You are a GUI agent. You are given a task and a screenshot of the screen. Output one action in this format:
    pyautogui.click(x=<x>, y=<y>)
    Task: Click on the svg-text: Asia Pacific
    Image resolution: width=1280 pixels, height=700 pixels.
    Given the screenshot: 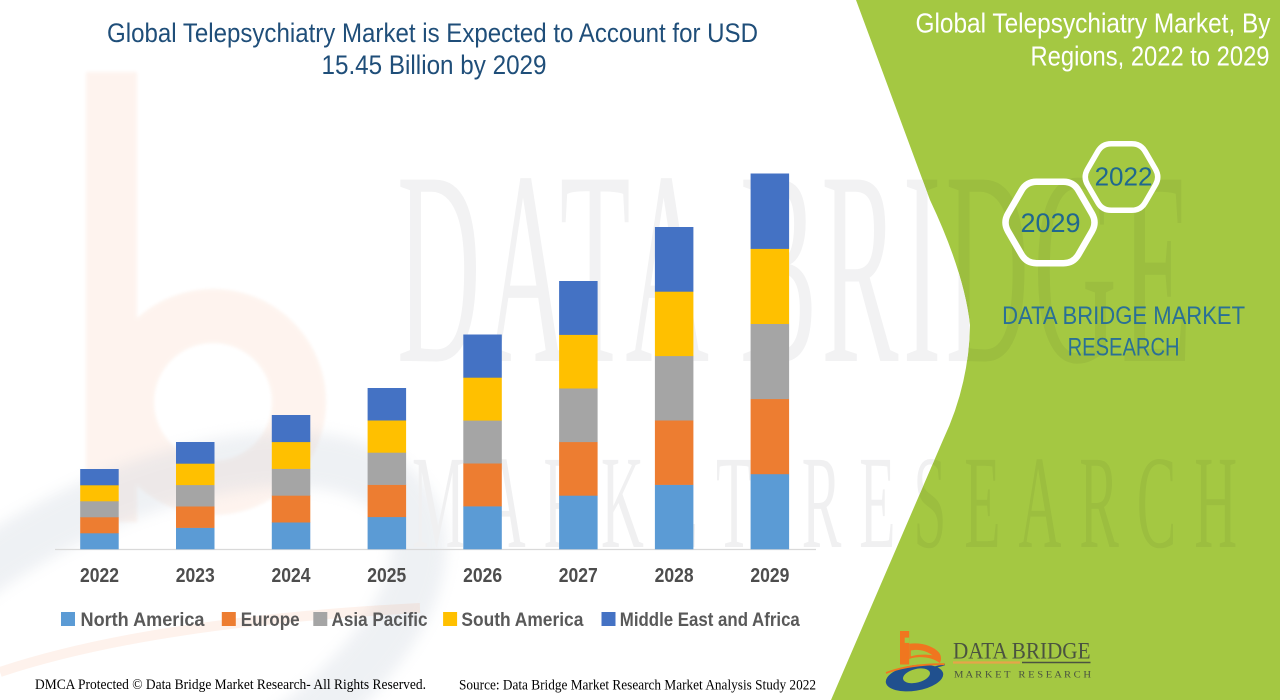 What is the action you would take?
    pyautogui.click(x=380, y=620)
    